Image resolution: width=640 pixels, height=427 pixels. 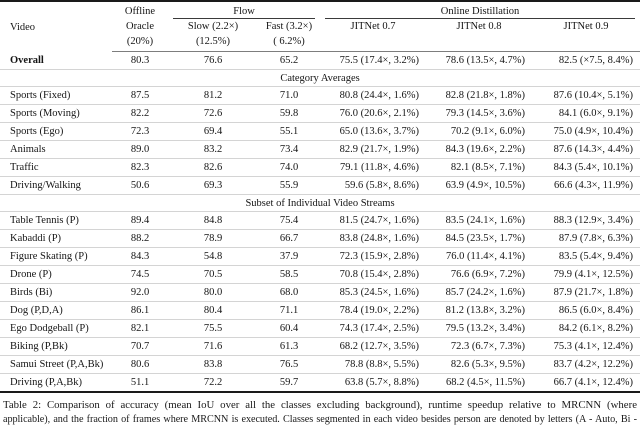 I want to click on table-cell: 66.7 (4.1×, 12.4%), so click(x=586, y=383).